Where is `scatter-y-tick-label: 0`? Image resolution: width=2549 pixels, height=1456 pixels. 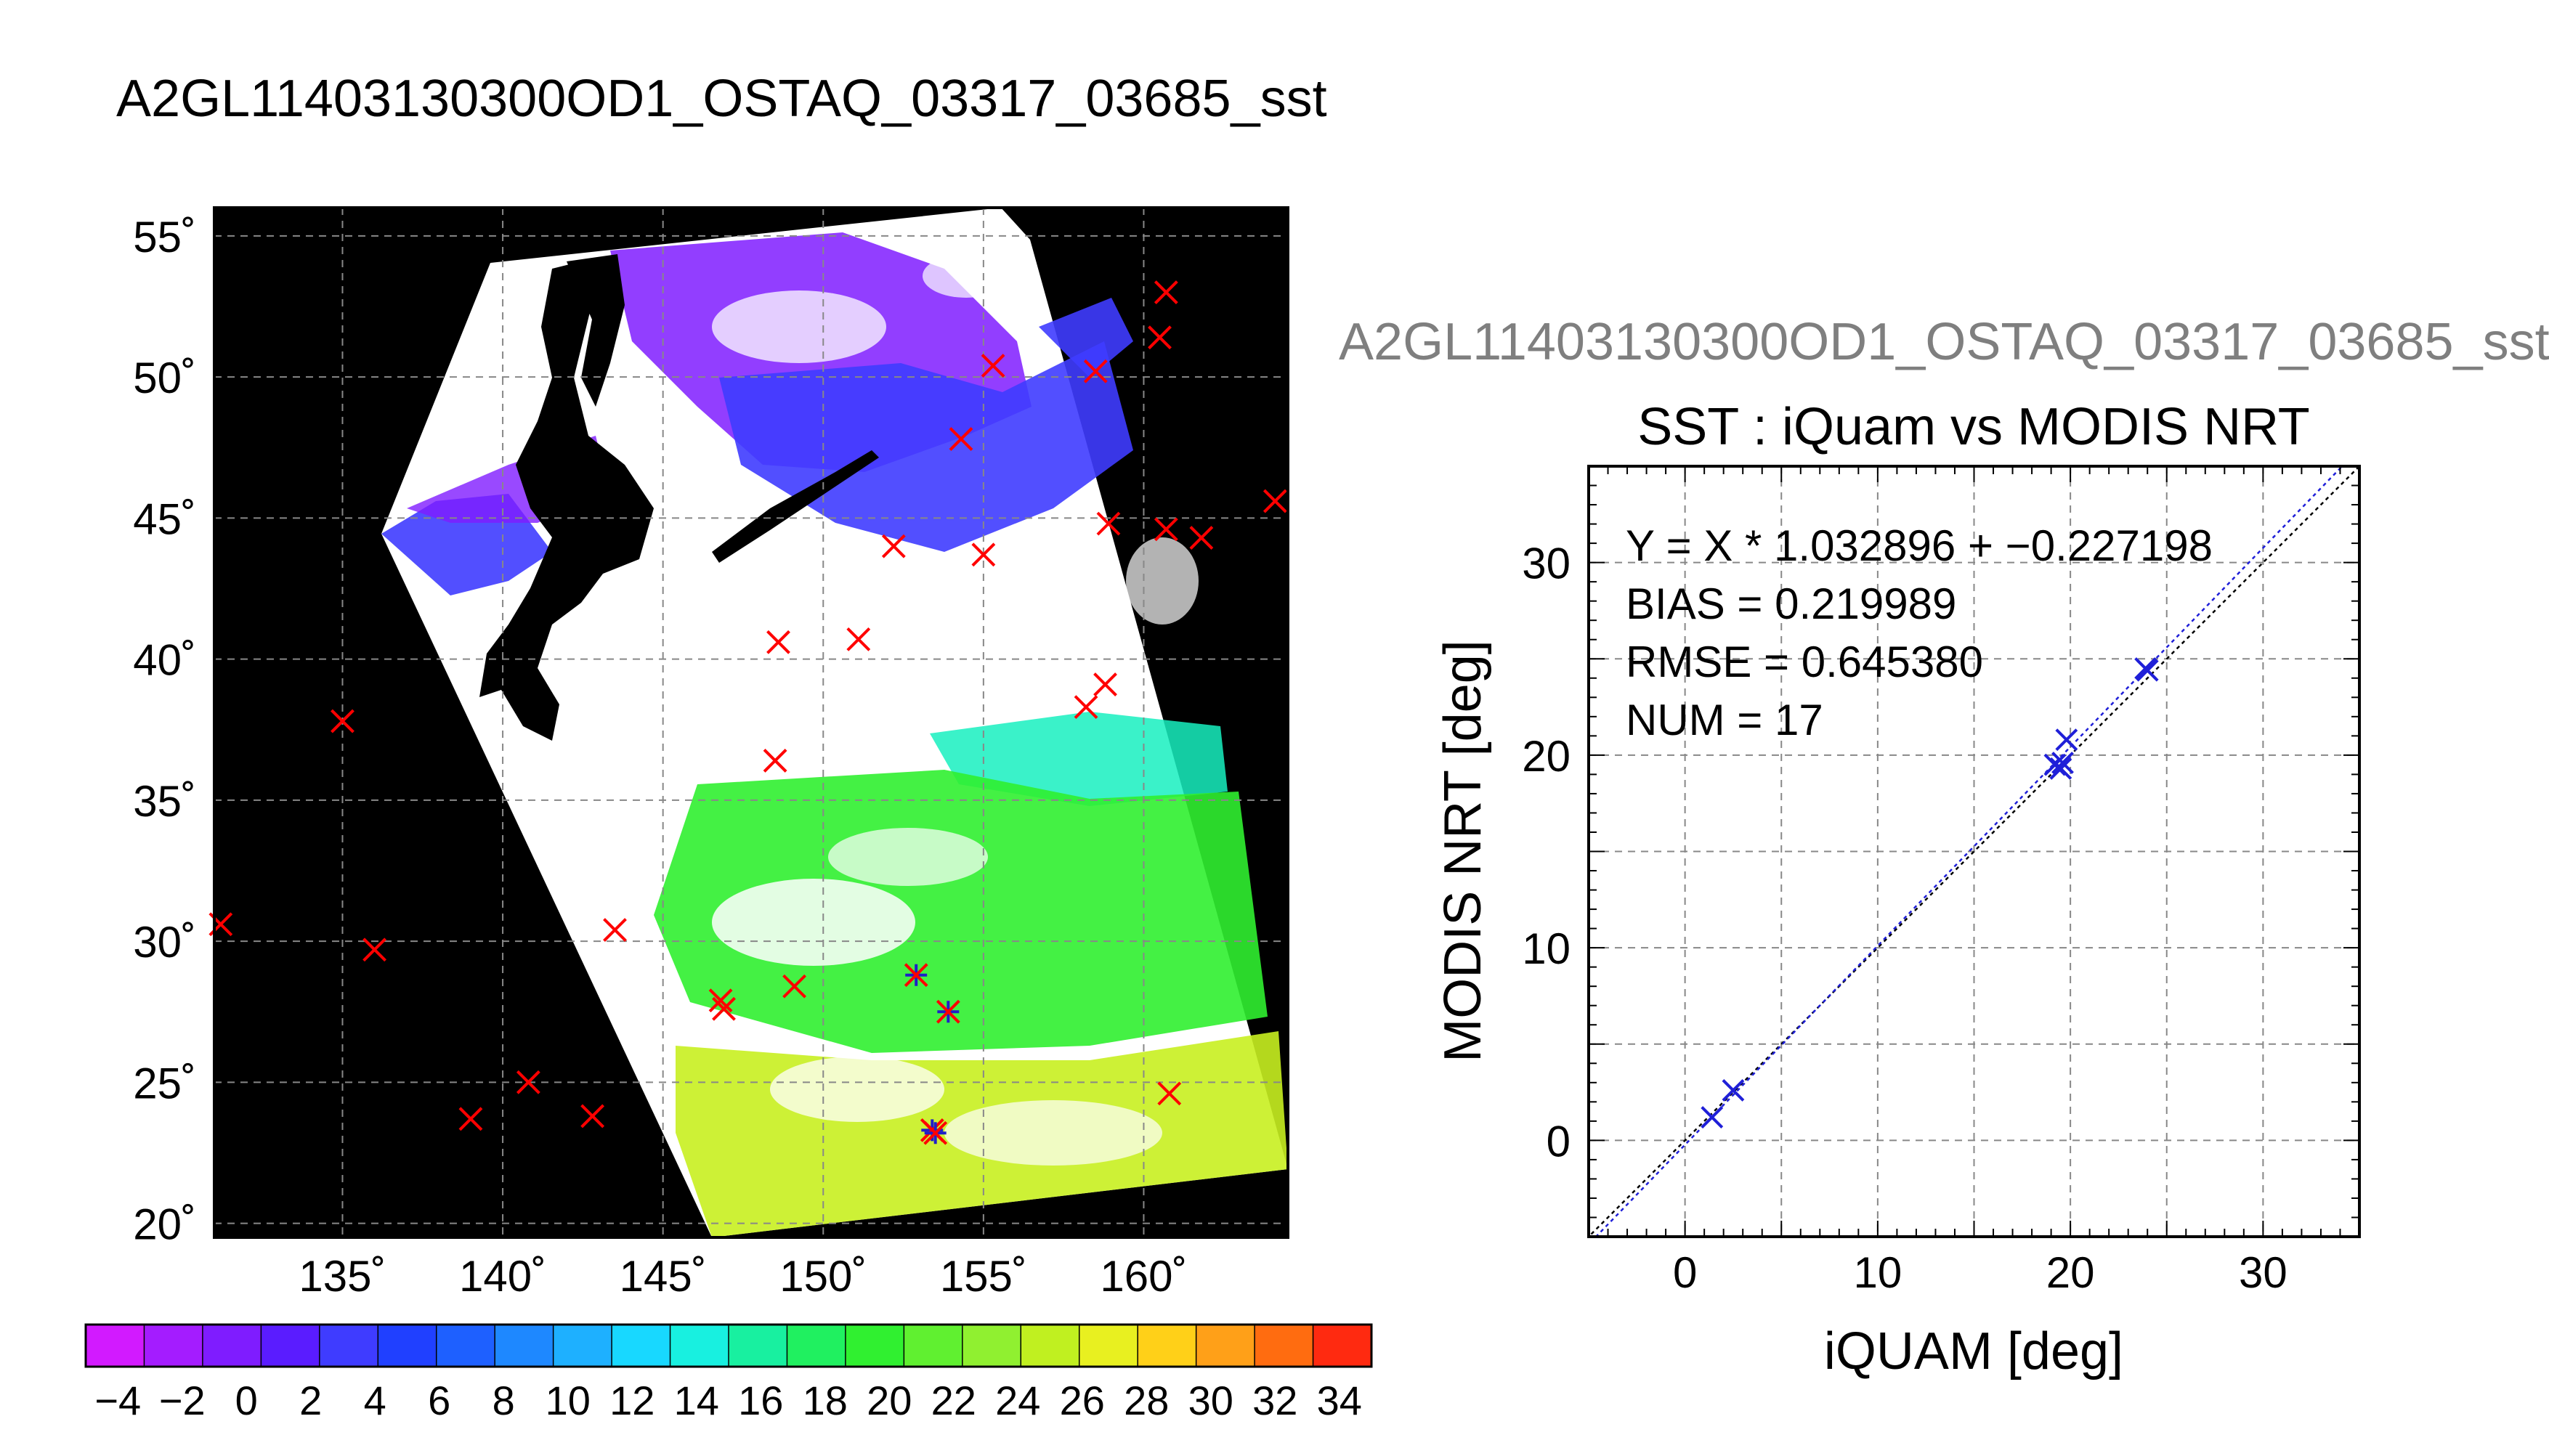
scatter-y-tick-label: 0 is located at coordinates (1559, 1141).